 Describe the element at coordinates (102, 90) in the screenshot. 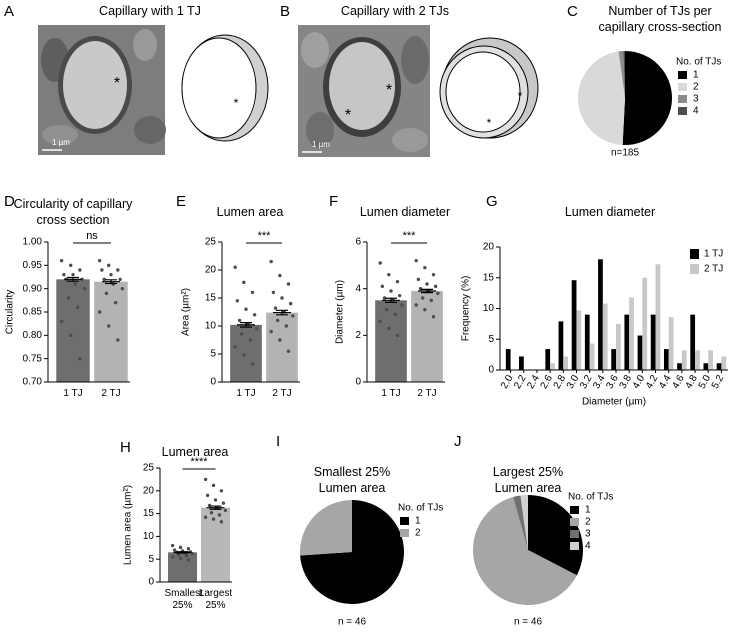

I see `micrograph-a` at that location.